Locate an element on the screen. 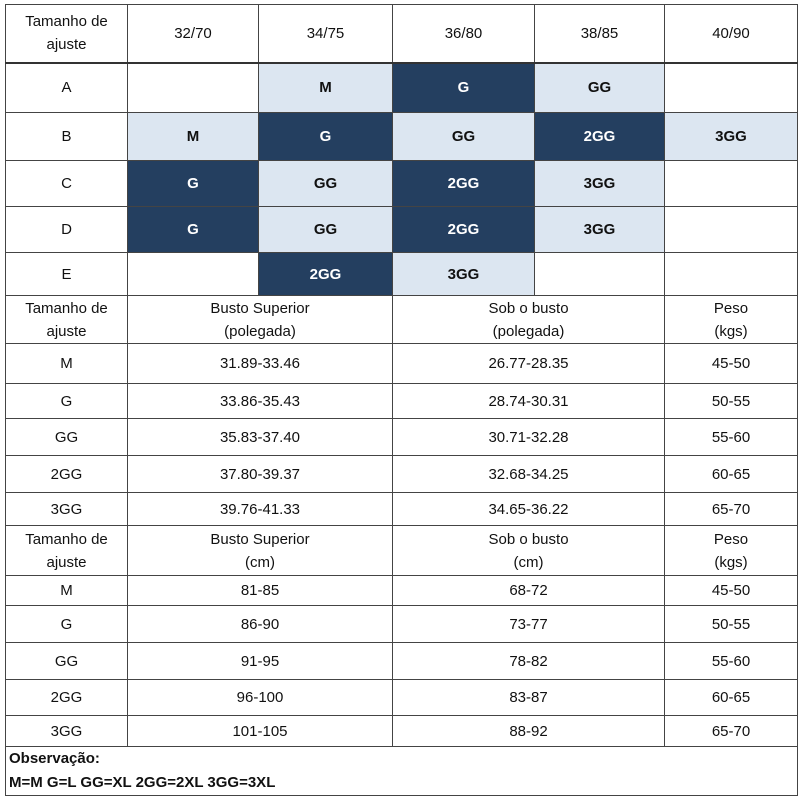 The image size is (800, 800). upper-bust: 81-85 is located at coordinates (260, 590).